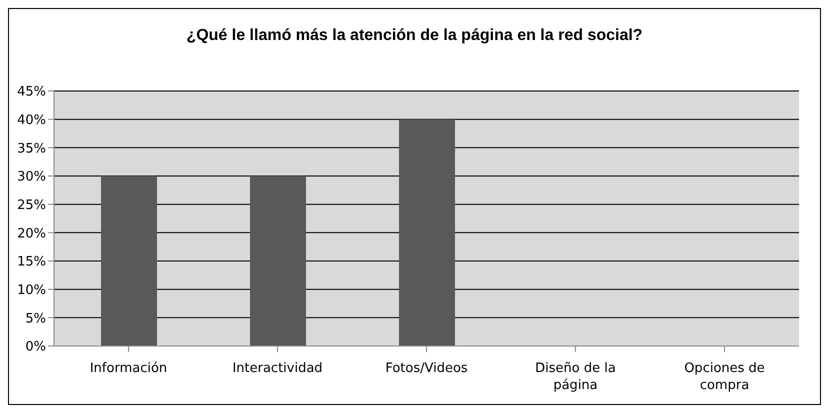 This screenshot has width=829, height=413. Describe the element at coordinates (724, 377) in the screenshot. I see `x-tick-label: Opciones de compra` at that location.